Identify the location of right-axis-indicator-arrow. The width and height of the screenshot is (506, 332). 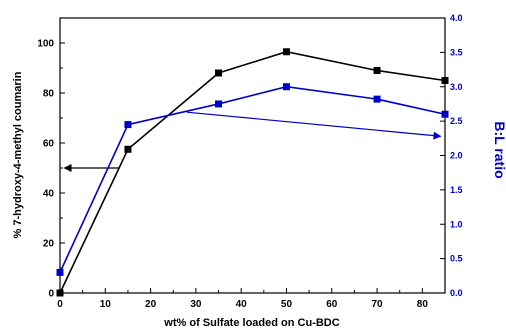
(314, 125).